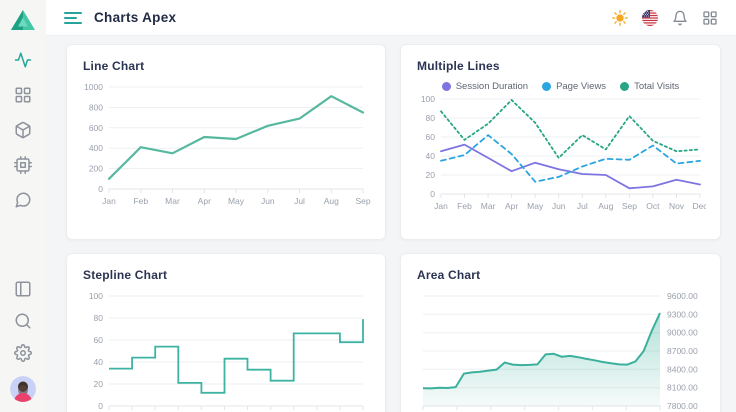 The width and height of the screenshot is (736, 412). What do you see at coordinates (96, 169) in the screenshot?
I see `svg-text: 200` at bounding box center [96, 169].